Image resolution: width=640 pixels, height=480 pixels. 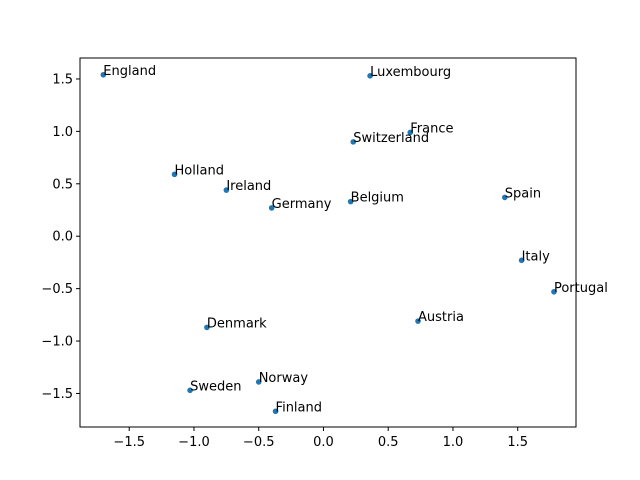 I want to click on x-tick-label: 0.5, so click(x=388, y=442).